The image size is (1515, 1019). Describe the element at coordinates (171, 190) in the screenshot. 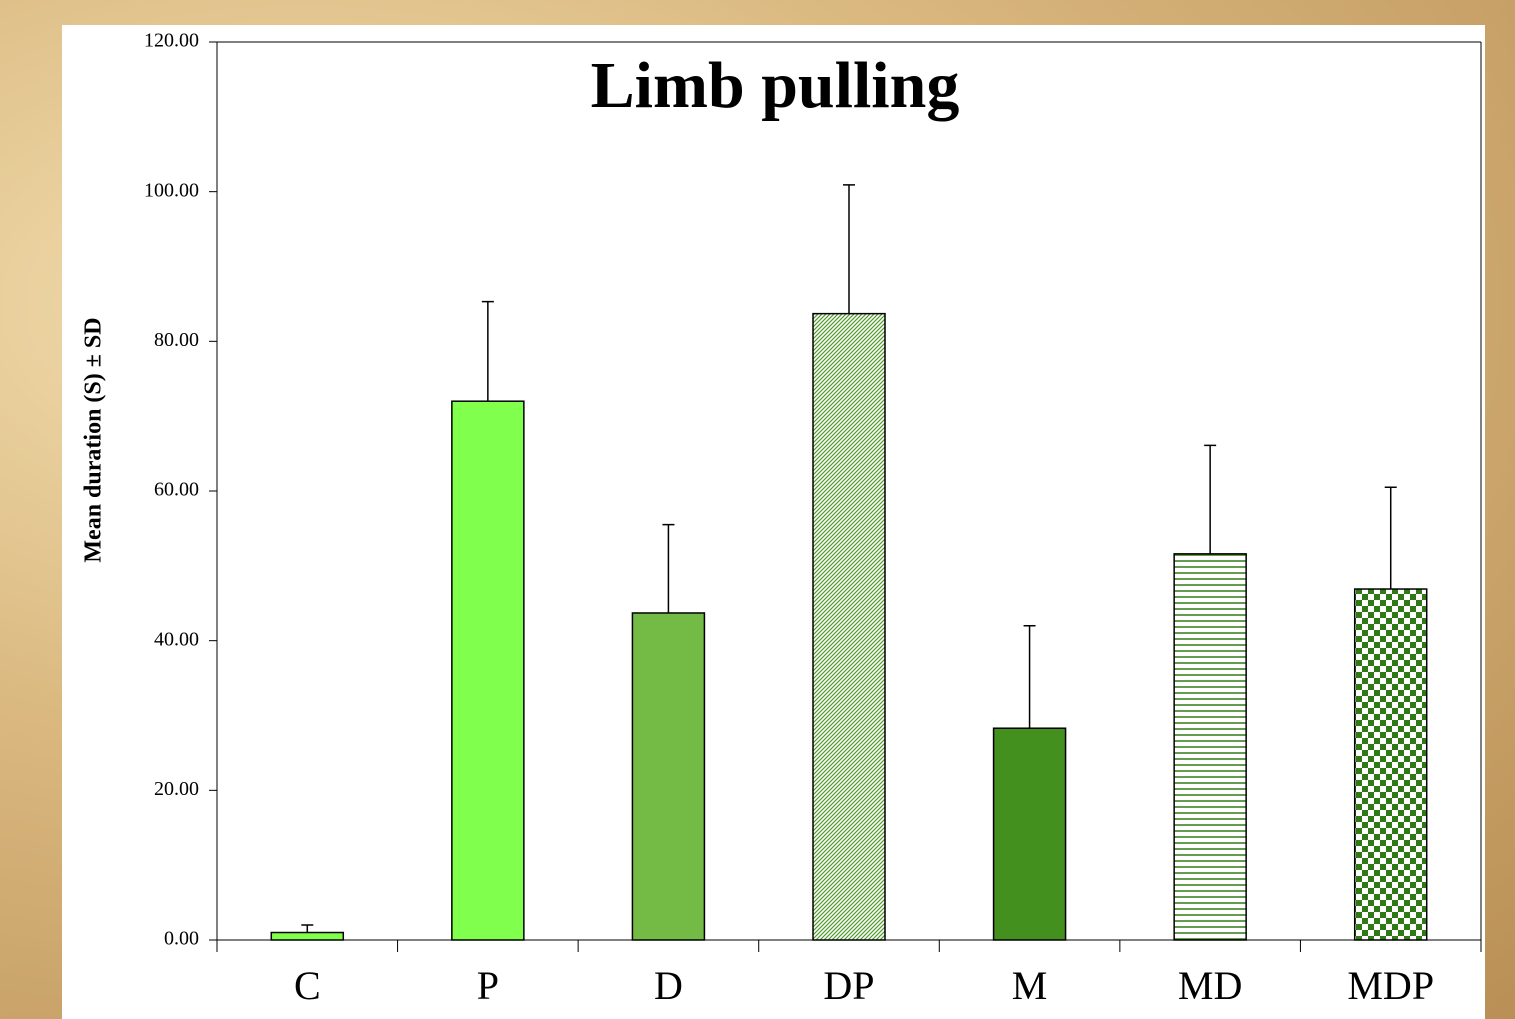

I see `y-tick-label: 100.00` at that location.